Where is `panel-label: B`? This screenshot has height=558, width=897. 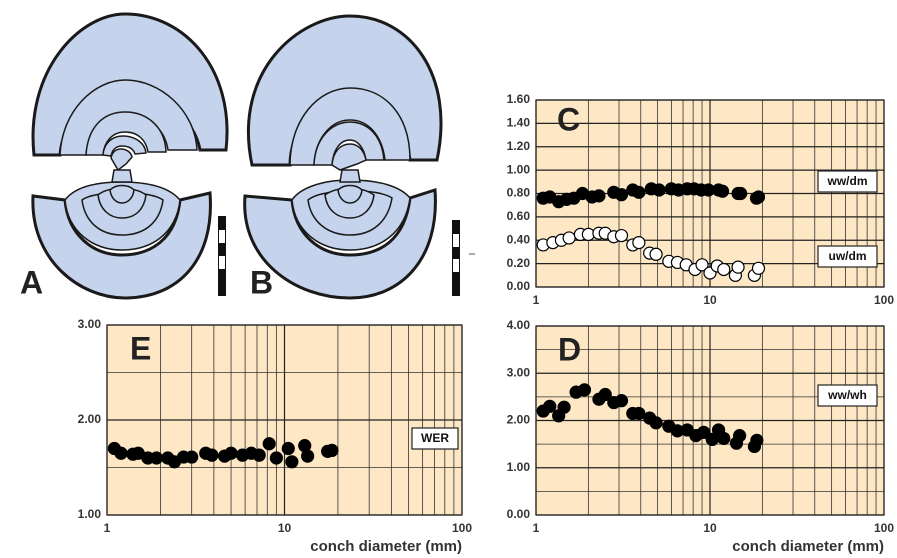 panel-label: B is located at coordinates (261, 282).